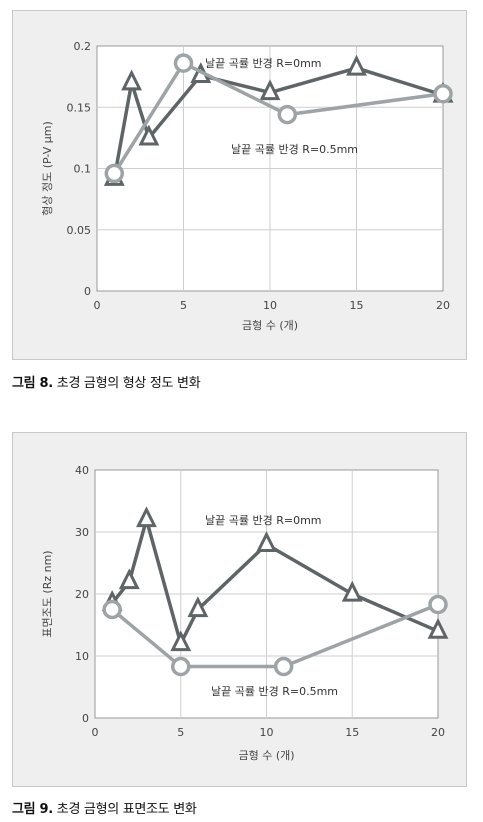 This screenshot has height=822, width=483. I want to click on y-tick-label: 10, so click(82, 656).